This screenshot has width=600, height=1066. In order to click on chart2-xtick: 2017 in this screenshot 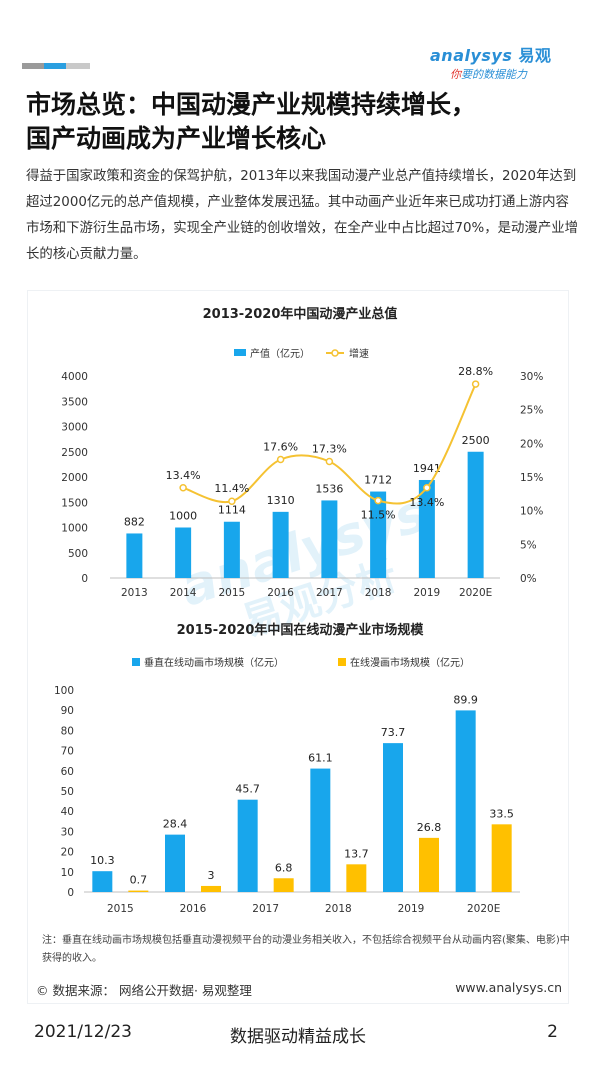, I will do `click(265, 909)`.